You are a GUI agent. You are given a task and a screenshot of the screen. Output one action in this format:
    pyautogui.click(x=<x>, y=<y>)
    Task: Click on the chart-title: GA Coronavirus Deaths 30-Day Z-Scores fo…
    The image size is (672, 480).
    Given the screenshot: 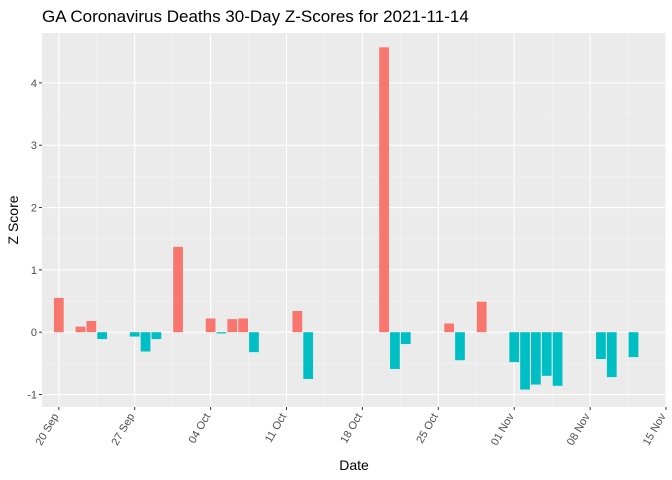 What is the action you would take?
    pyautogui.click(x=255, y=16)
    